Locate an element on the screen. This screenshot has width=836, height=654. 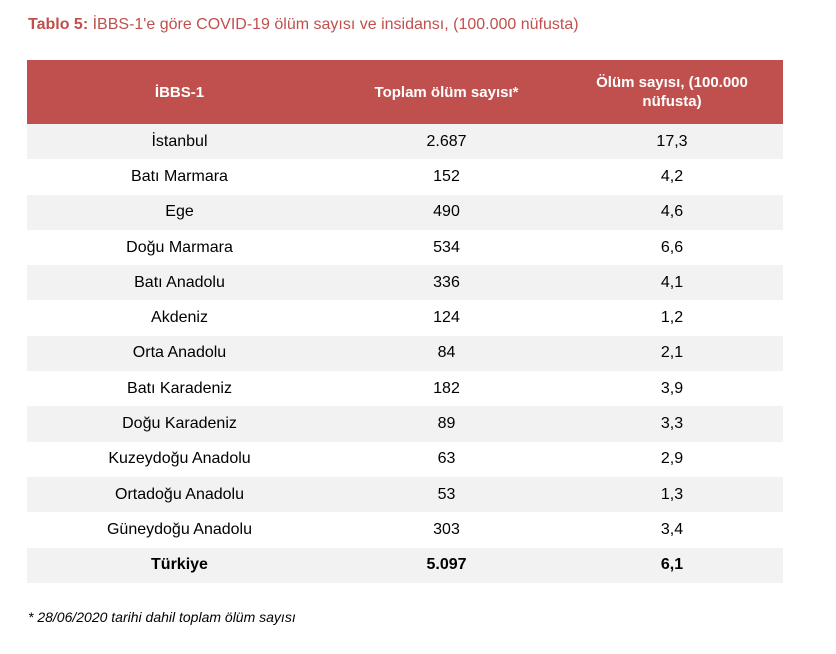
cell-total-deaths: 89 is located at coordinates (446, 424).